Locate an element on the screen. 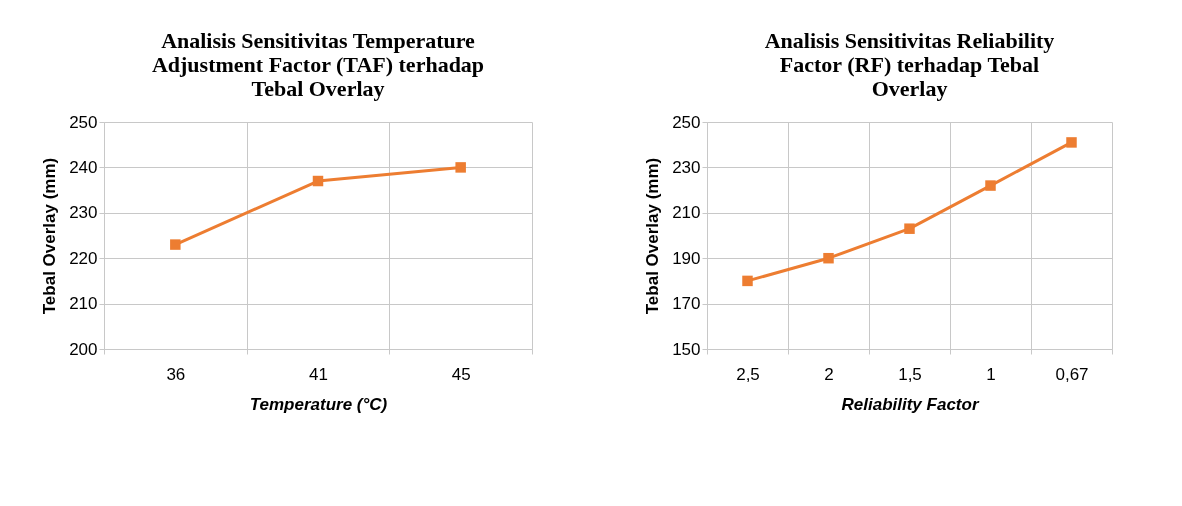 This screenshot has height=506, width=1182. x-tick-label: 2 is located at coordinates (829, 374).